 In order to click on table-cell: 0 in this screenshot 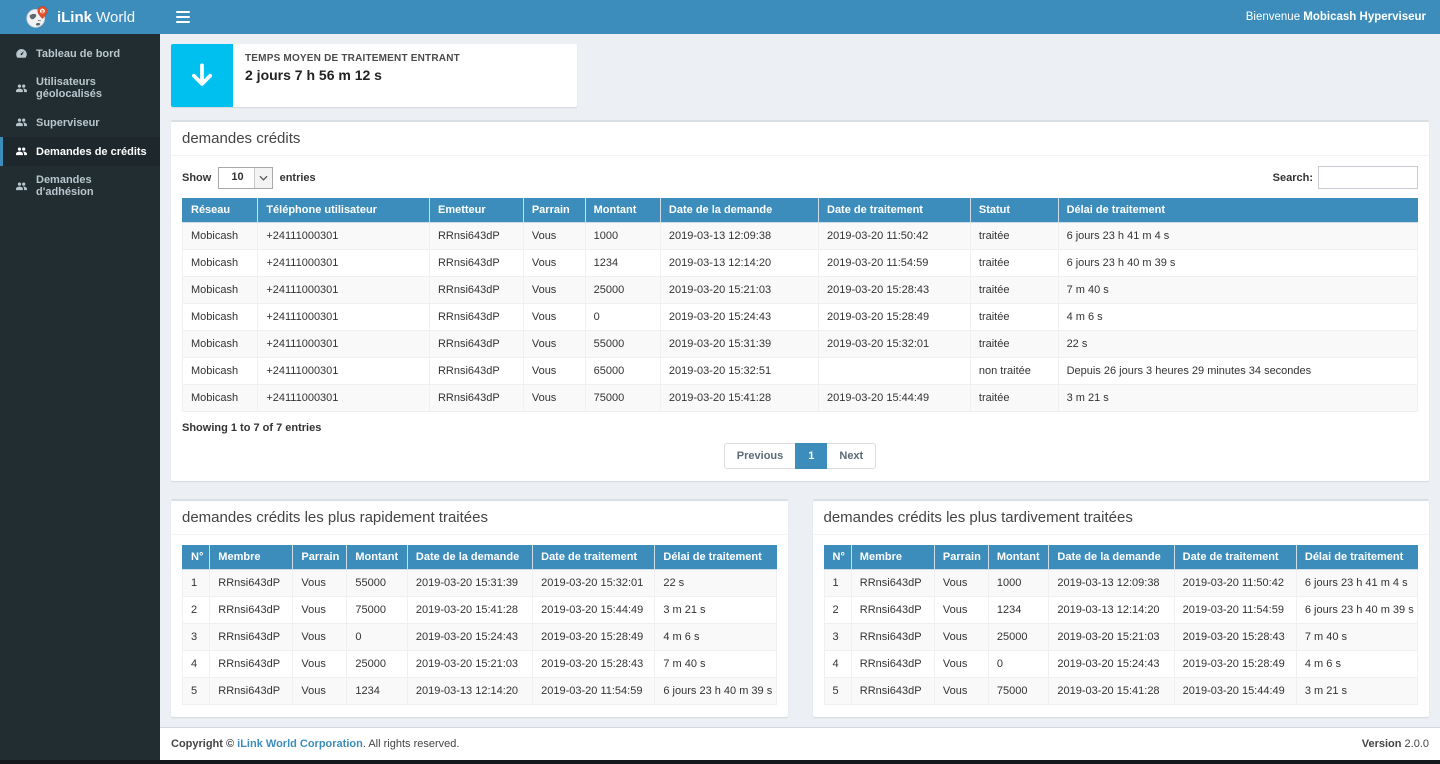, I will do `click(1018, 664)`.